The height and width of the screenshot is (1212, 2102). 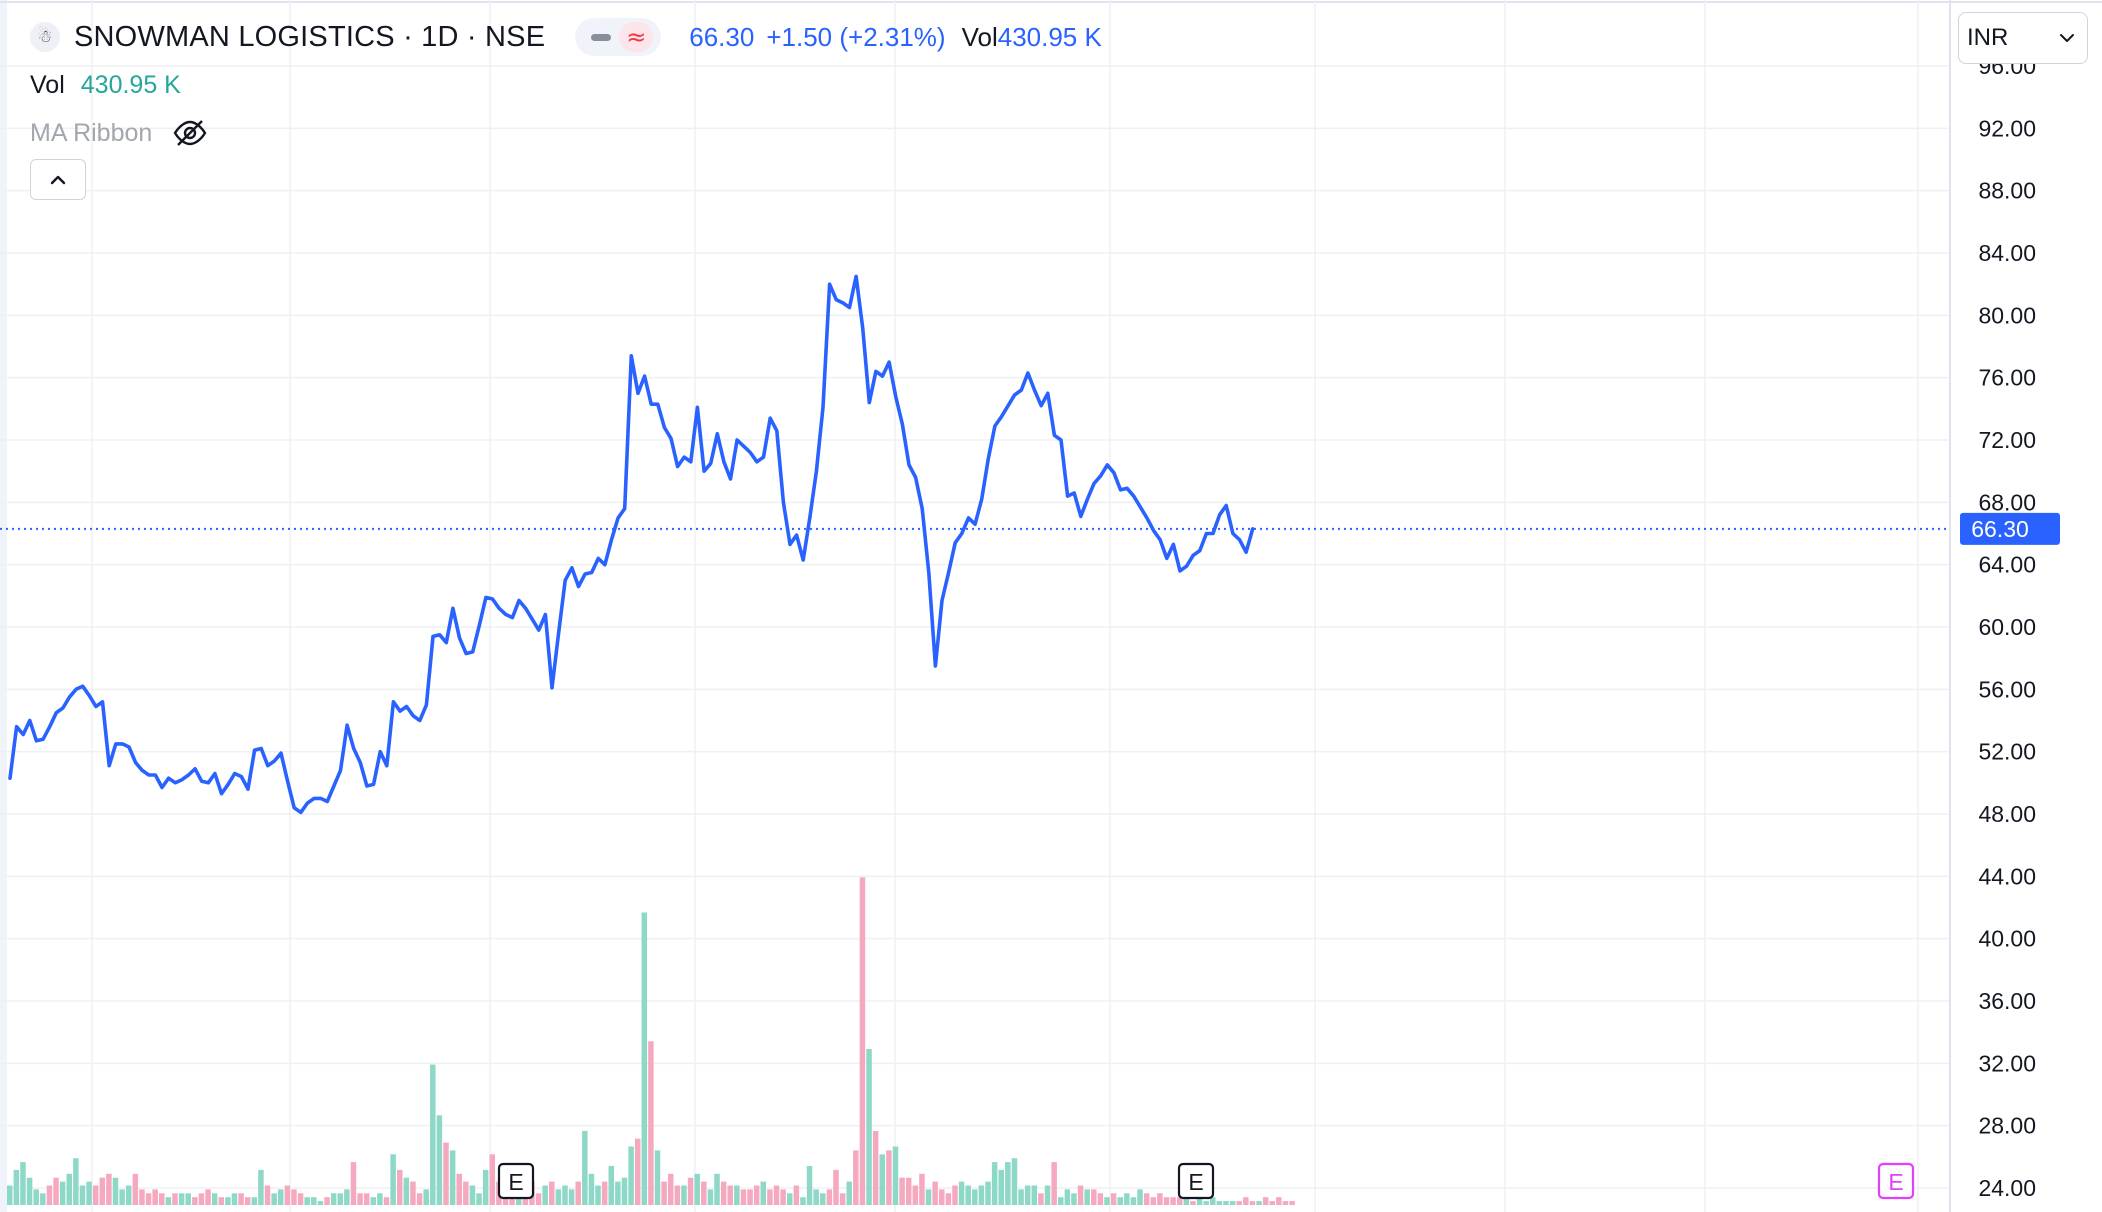 I want to click on y-tick-label: 52.00, so click(x=2007, y=752).